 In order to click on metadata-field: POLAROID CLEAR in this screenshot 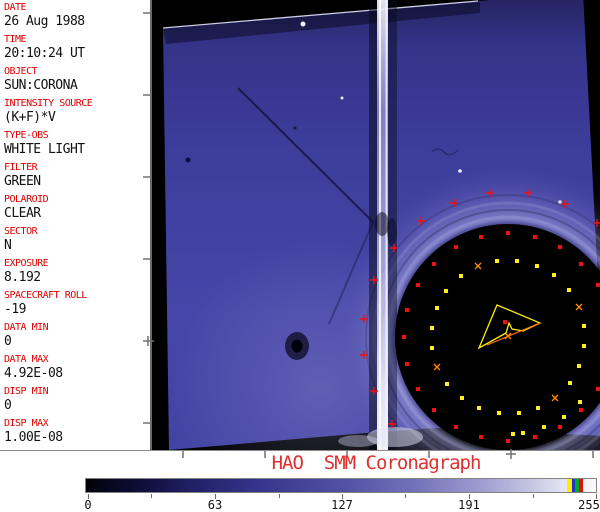, I will do `click(77, 207)`.